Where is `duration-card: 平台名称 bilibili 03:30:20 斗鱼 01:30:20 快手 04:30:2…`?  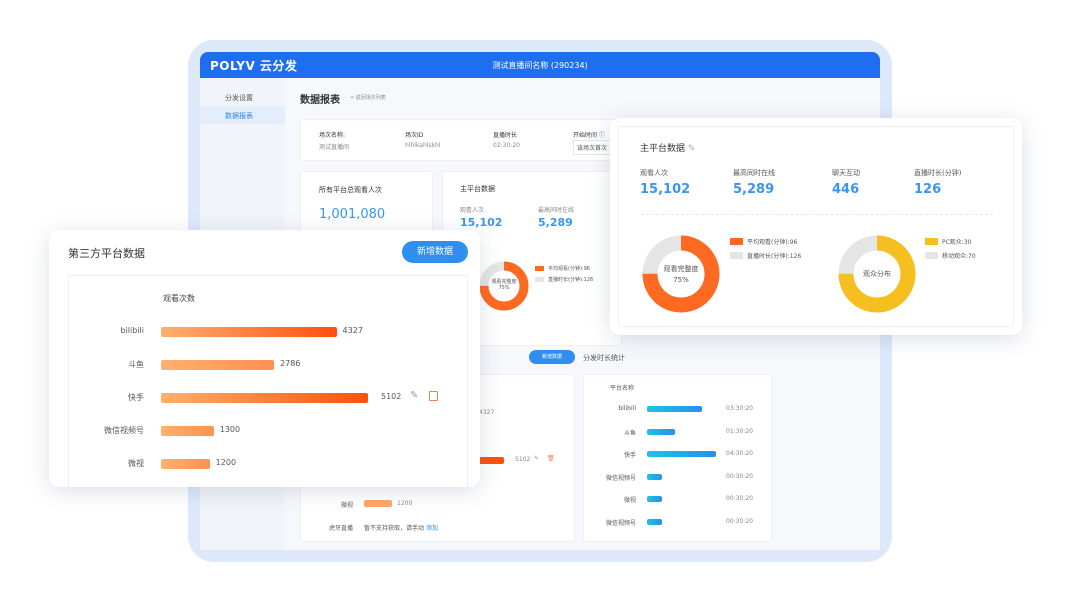 duration-card: 平台名称 bilibili 03:30:20 斗鱼 01:30:20 快手 04:30:2… is located at coordinates (677, 458).